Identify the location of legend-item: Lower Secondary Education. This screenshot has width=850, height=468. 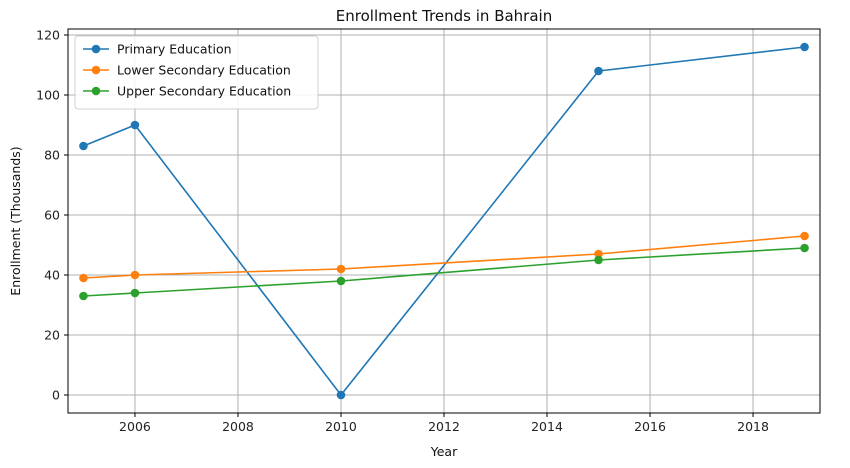
(187, 70).